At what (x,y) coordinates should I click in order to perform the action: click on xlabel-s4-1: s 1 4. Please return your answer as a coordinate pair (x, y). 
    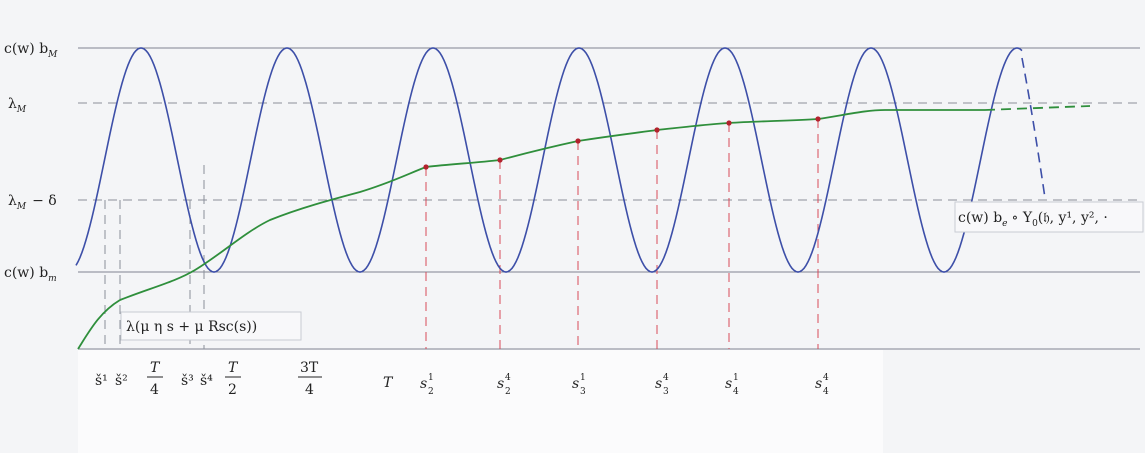
    Looking at the image, I should click on (732, 385).